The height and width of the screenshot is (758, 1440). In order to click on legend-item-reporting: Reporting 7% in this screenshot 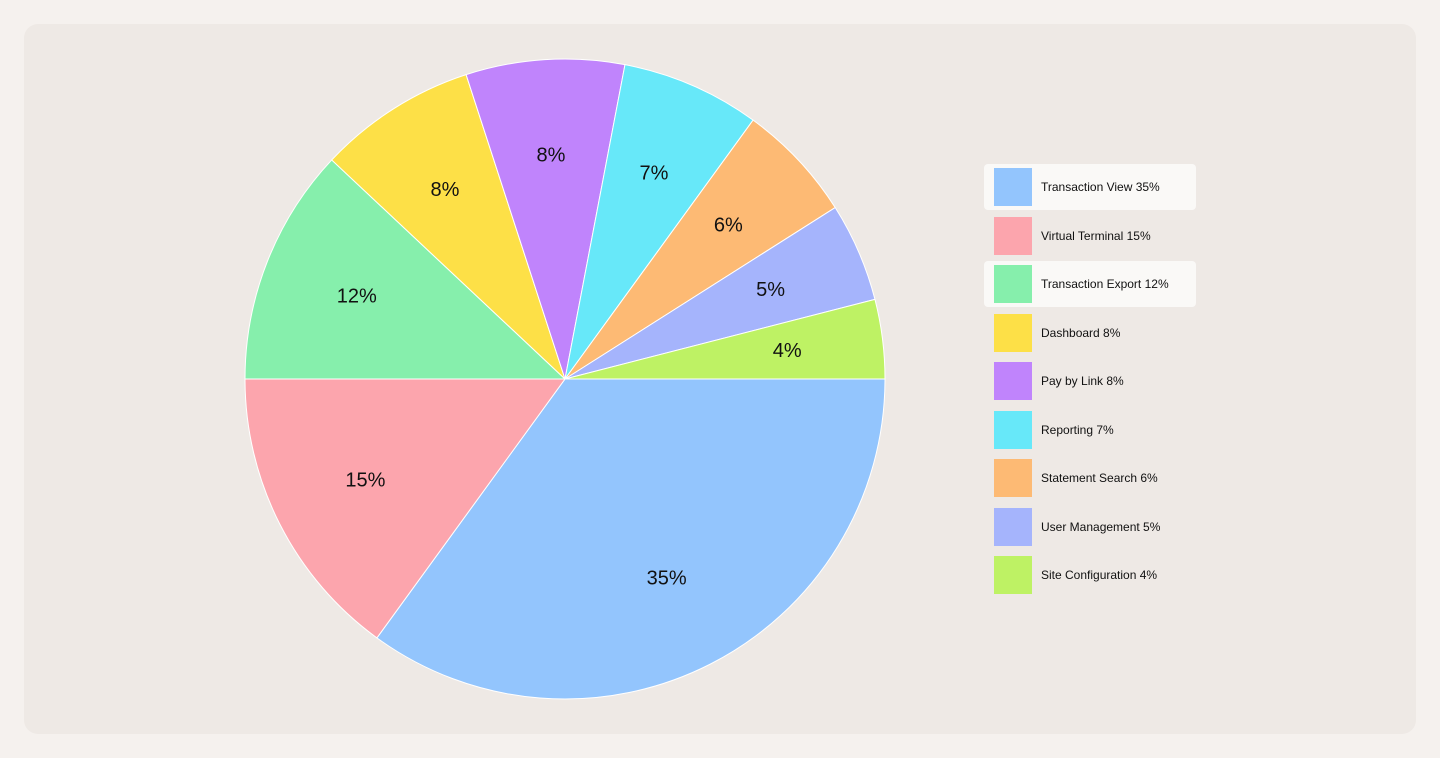, I will do `click(1090, 430)`.